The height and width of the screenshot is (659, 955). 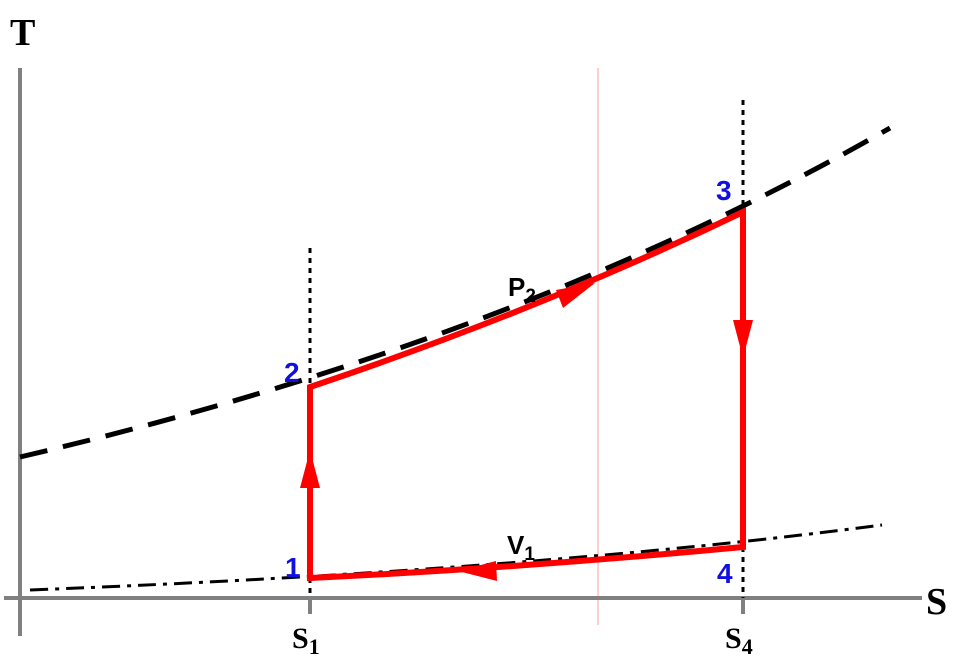 I want to click on x-axis-label: S, so click(x=936, y=602).